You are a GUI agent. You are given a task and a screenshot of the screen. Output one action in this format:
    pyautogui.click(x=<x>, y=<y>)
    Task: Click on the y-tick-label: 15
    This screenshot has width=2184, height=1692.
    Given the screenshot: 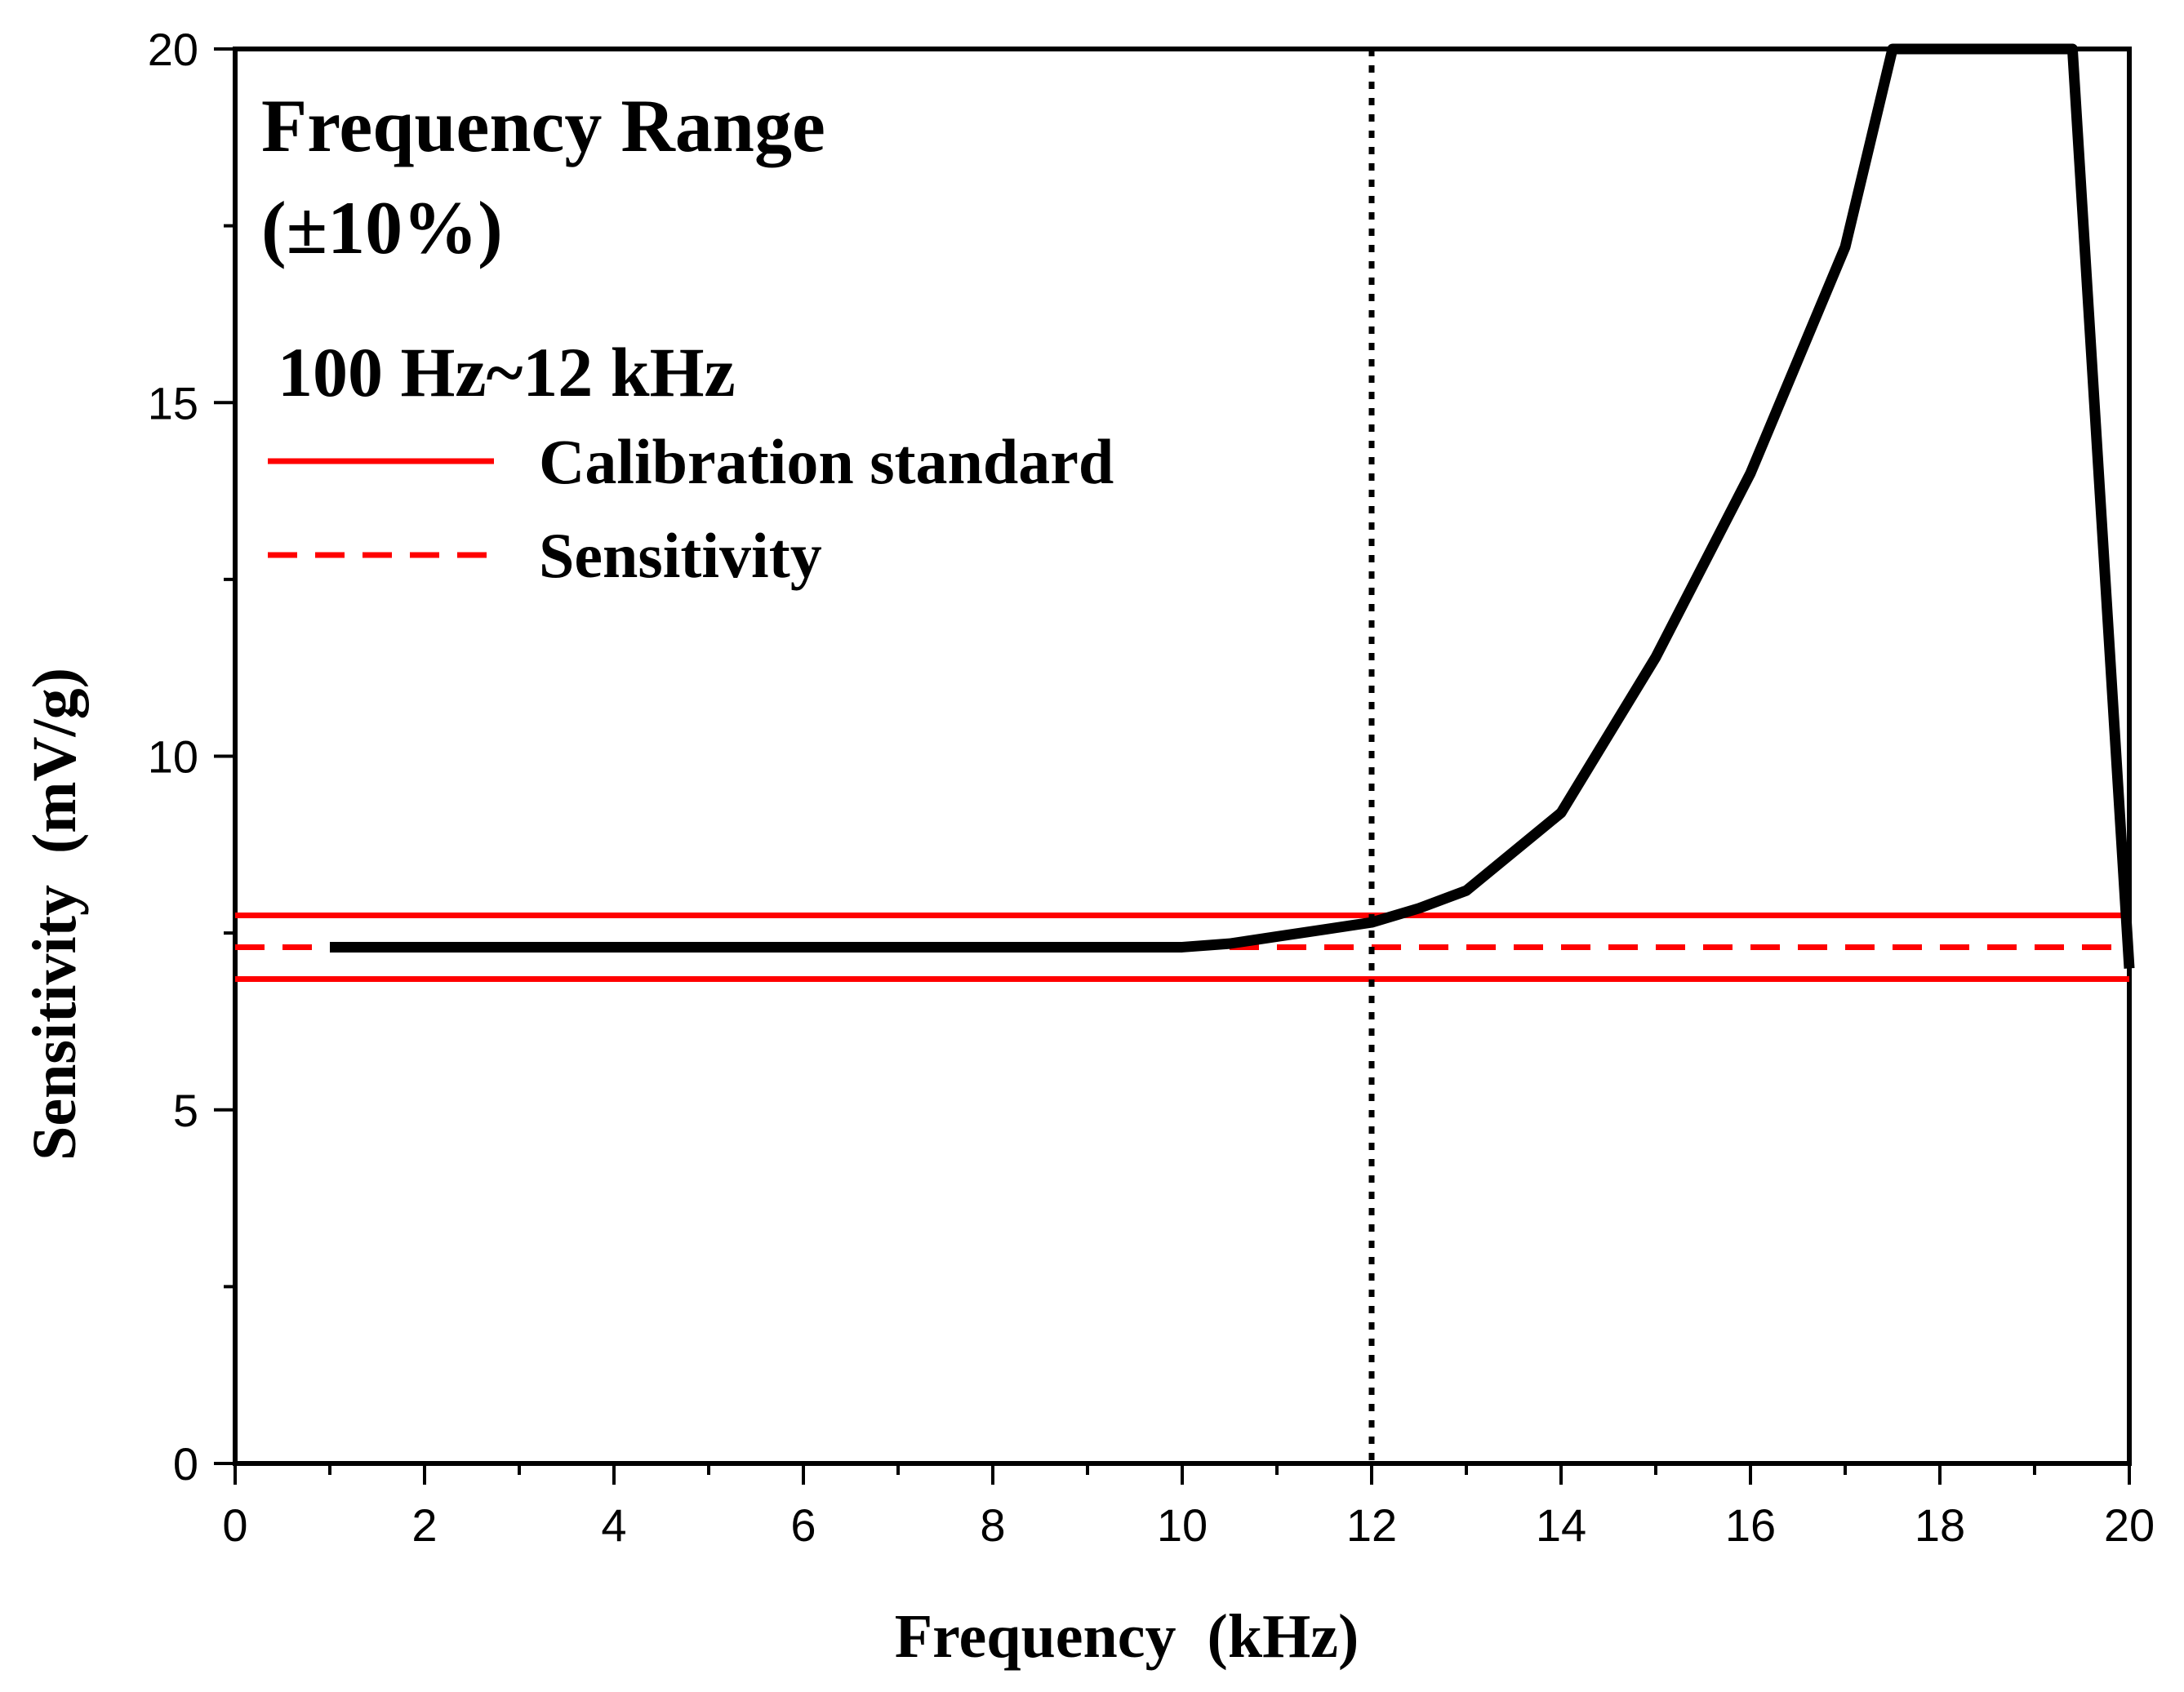 What is the action you would take?
    pyautogui.click(x=173, y=403)
    